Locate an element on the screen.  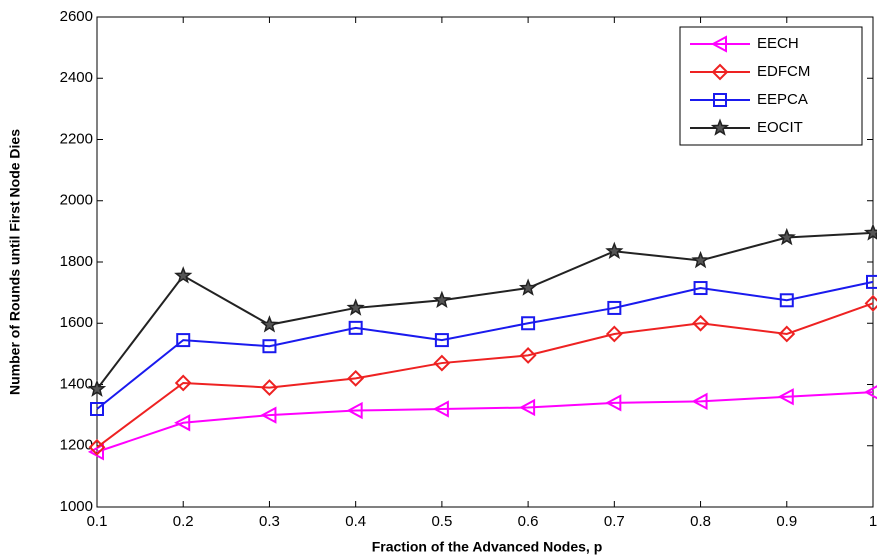
legend-label: EOCIT is located at coordinates (780, 127).